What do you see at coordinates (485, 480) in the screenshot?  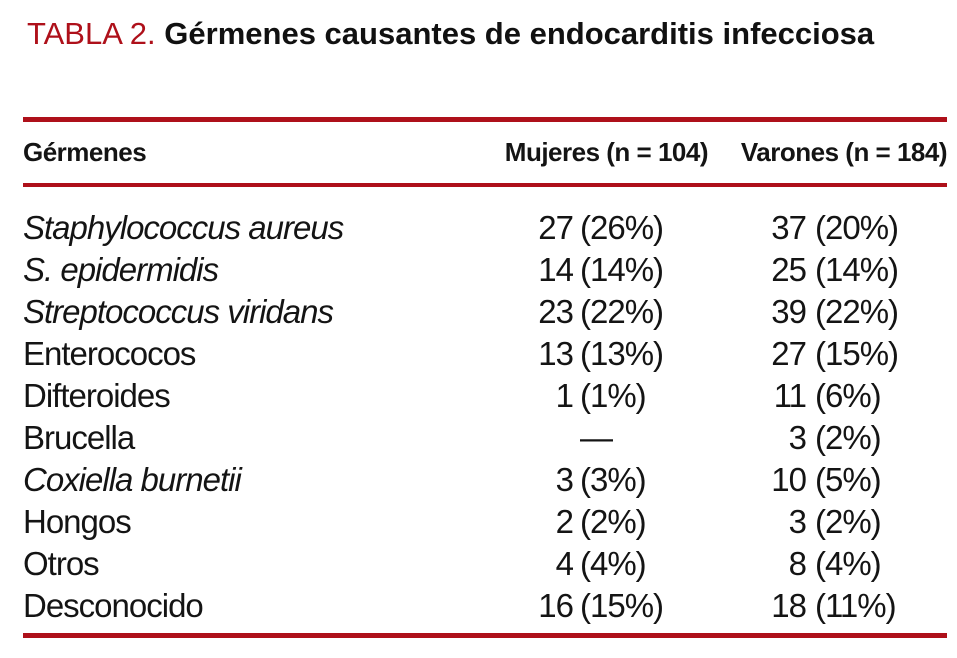 I see `table-row: Coxiella burnetii 3 (3%) 10 (5%)` at bounding box center [485, 480].